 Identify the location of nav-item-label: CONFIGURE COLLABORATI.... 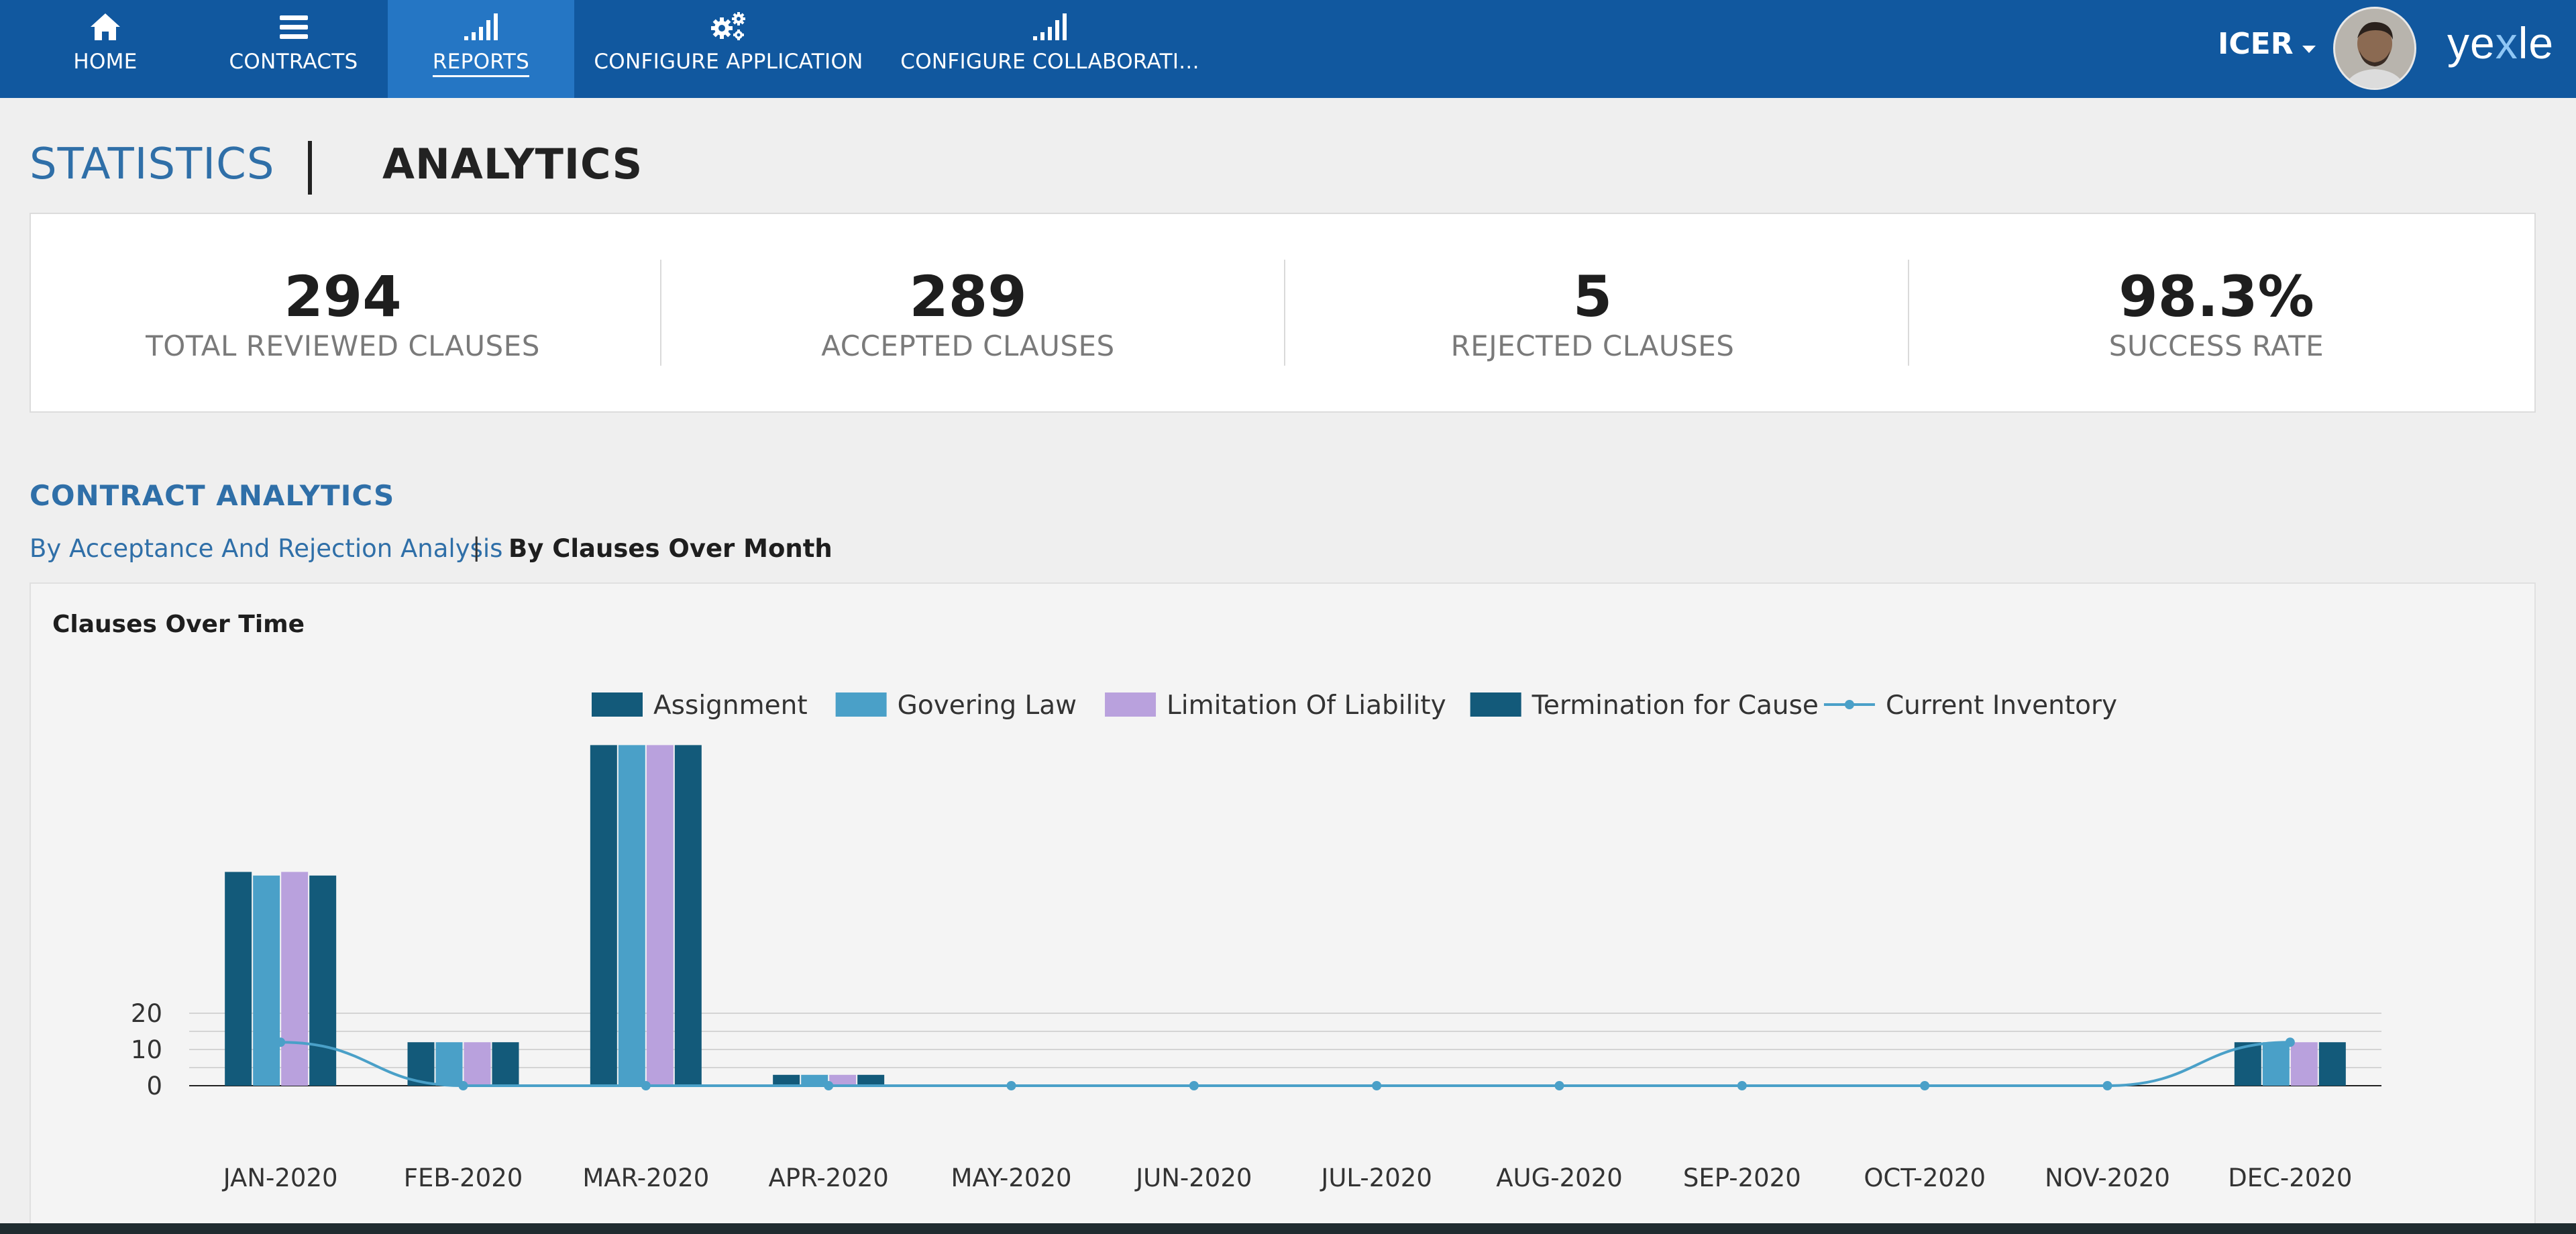
(1049, 62).